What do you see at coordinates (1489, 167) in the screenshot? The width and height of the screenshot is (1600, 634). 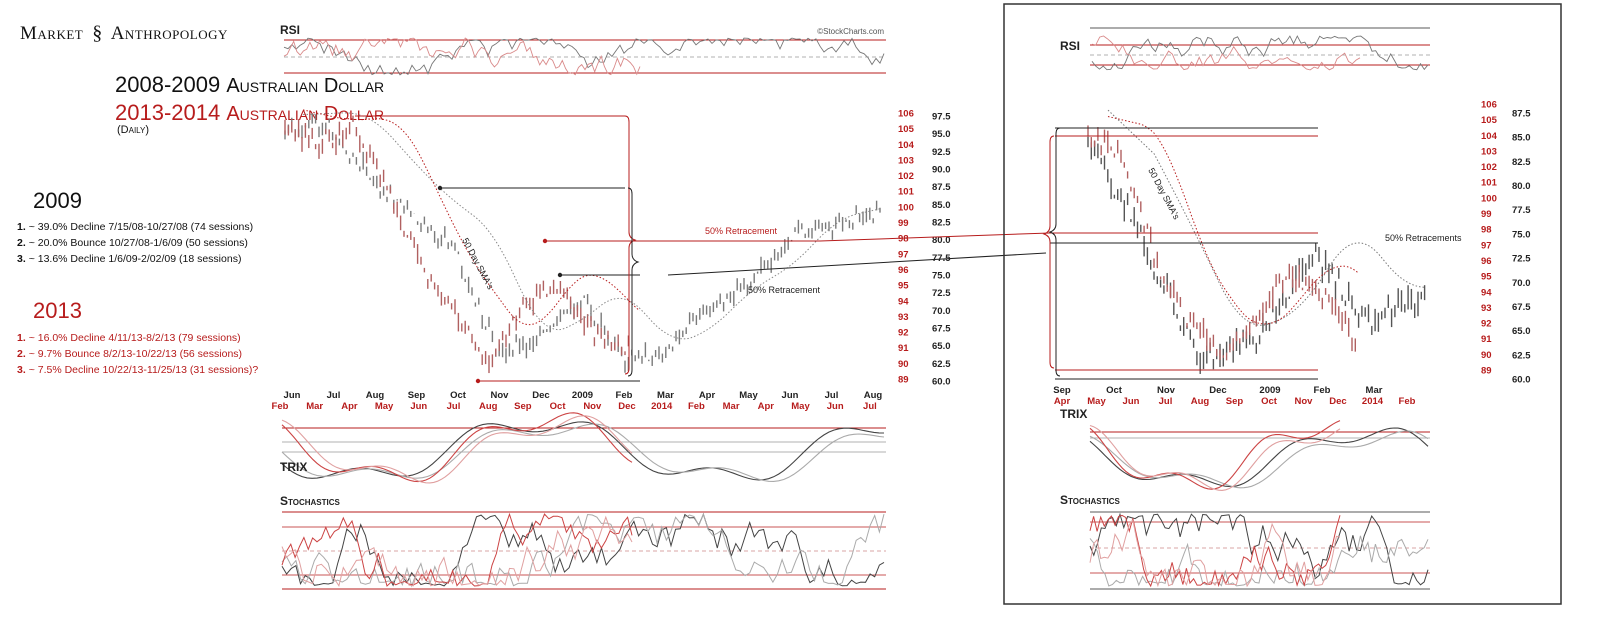 I see `right-ytick-red-4: 102` at bounding box center [1489, 167].